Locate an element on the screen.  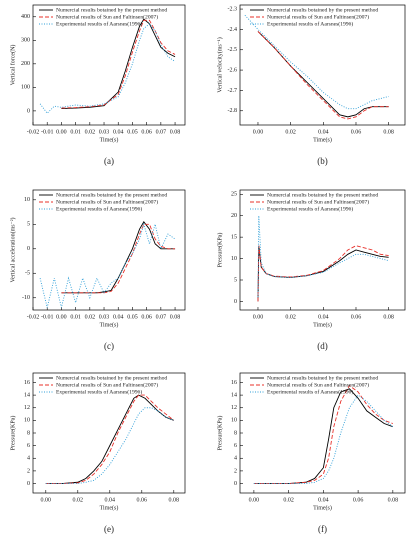
y-tick-label: -2.6 is located at coordinates (233, 70).